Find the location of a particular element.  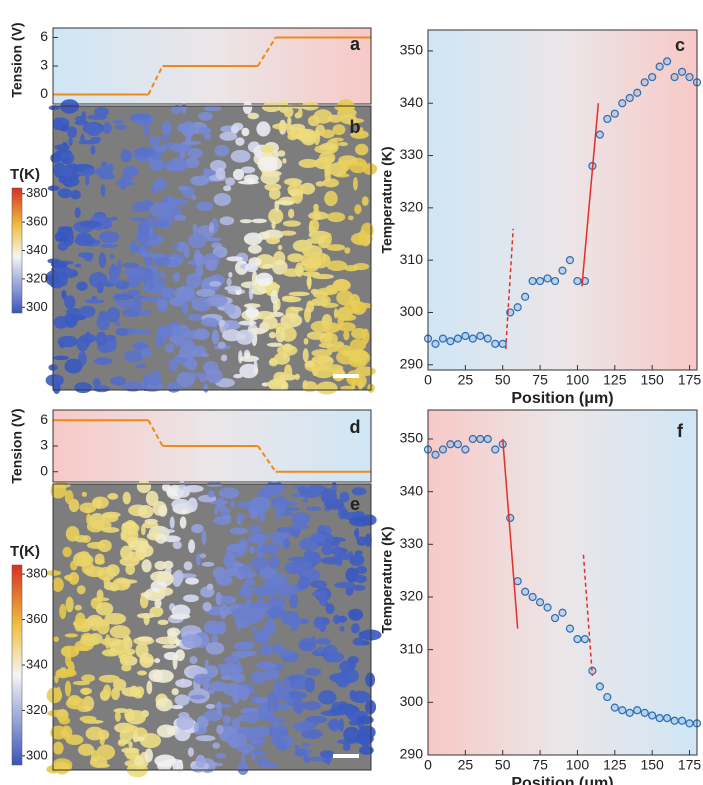

y-tick-label: 310 is located at coordinates (412, 259).